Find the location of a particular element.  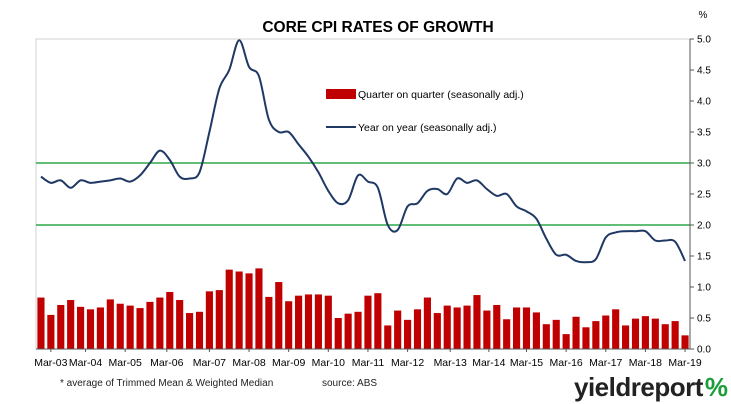

x-tick-label: Mar-04 is located at coordinates (85, 363).